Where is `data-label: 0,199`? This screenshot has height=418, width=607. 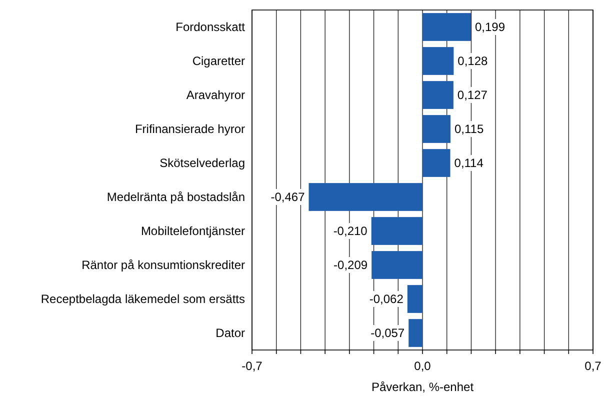
data-label: 0,199 is located at coordinates (490, 27).